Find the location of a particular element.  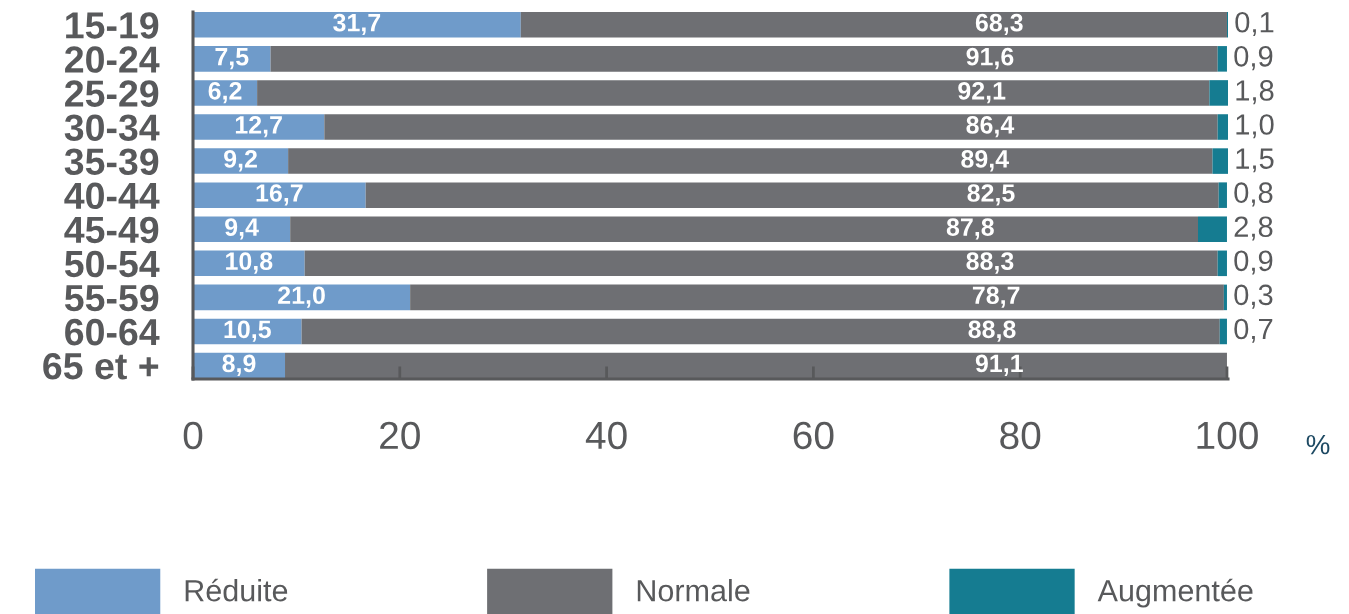

data-label: 31,7 is located at coordinates (357, 24).